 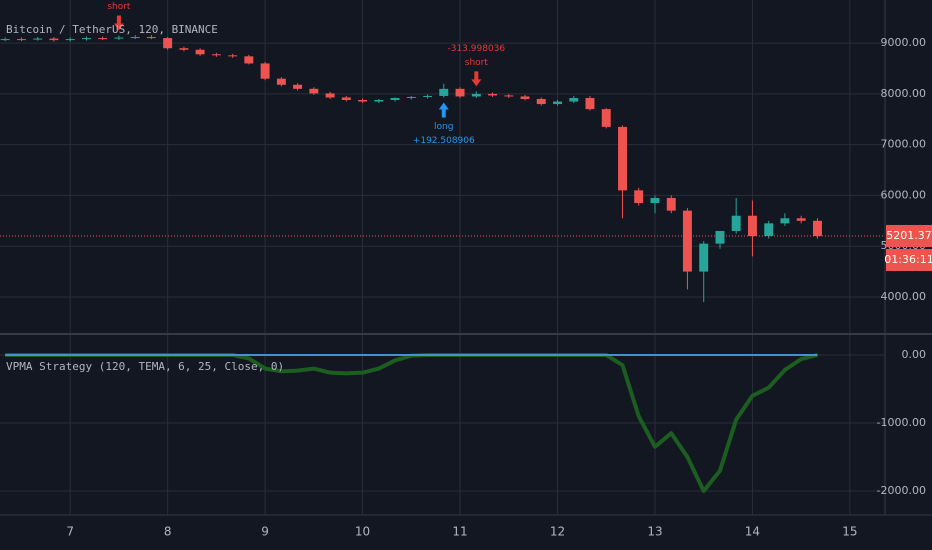 What do you see at coordinates (654, 532) in the screenshot?
I see `x-tick-label: 13` at bounding box center [654, 532].